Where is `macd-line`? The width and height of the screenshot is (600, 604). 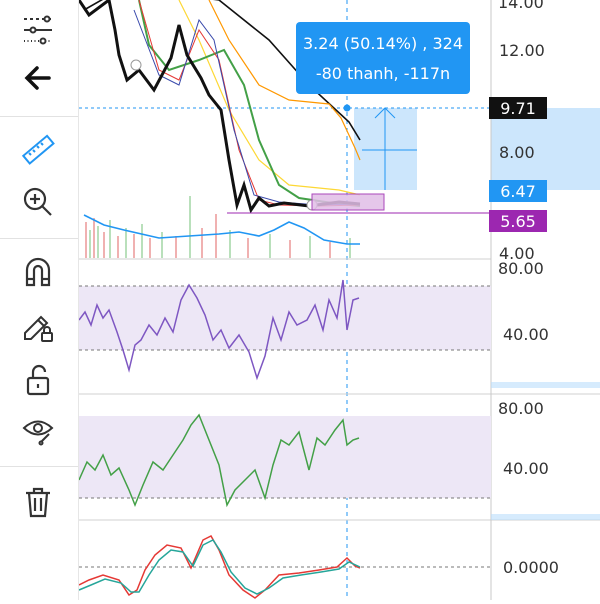
macd-line is located at coordinates (219, 567).